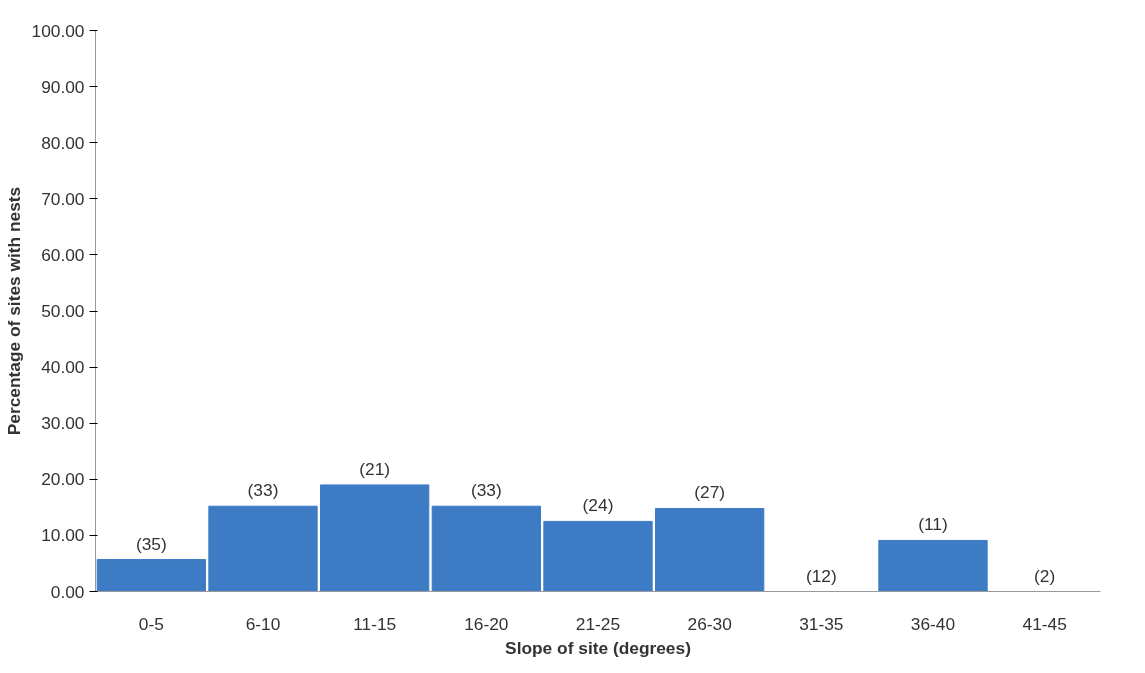 The height and width of the screenshot is (673, 1145). I want to click on y-tick-label: 90.00, so click(63, 86).